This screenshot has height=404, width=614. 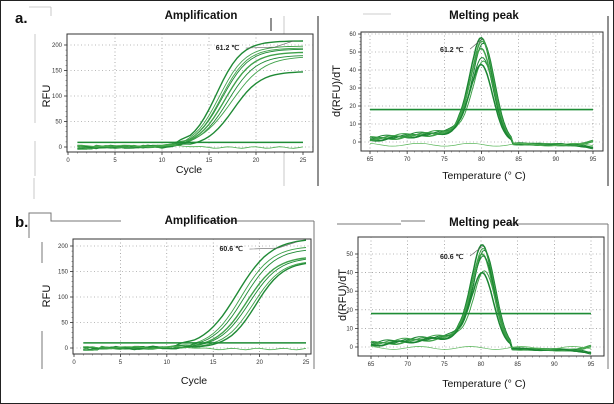 I want to click on y-tick-label: 60, so click(x=352, y=35).